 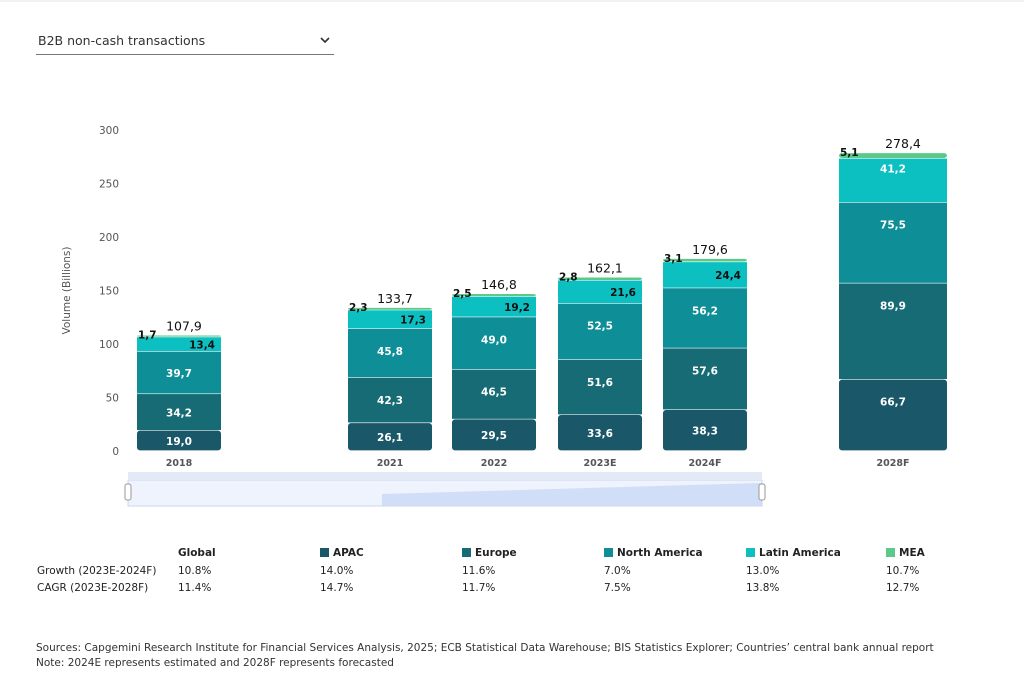 I want to click on data-label: 29,5, so click(x=494, y=436).